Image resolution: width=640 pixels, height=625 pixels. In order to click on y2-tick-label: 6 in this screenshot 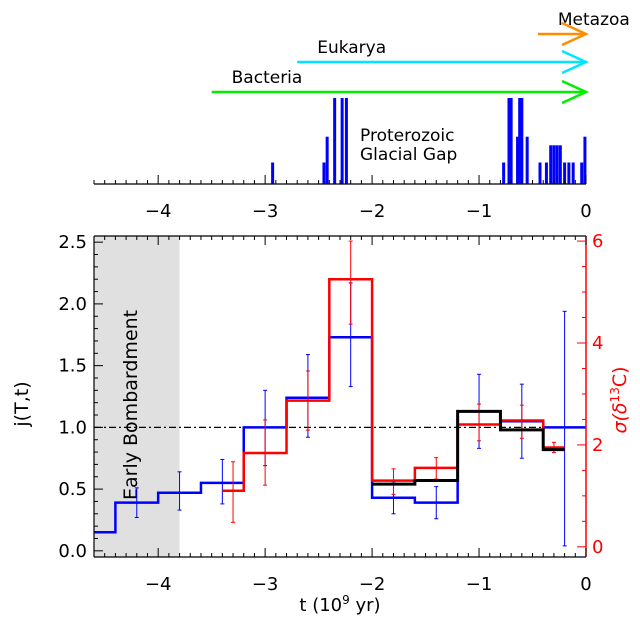, I will do `click(597, 241)`.